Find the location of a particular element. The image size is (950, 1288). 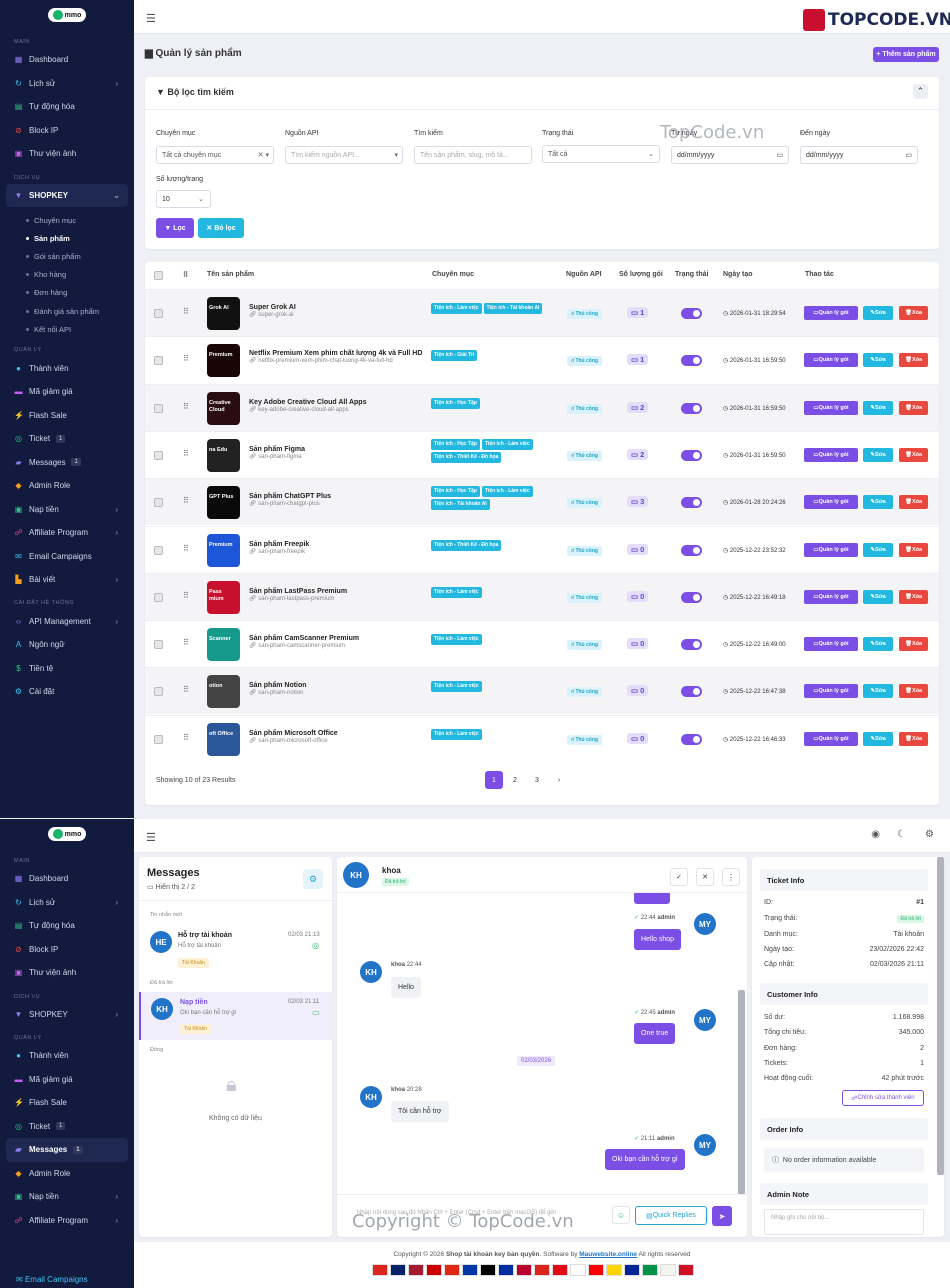

close-icon: ✕ is located at coordinates (705, 877).